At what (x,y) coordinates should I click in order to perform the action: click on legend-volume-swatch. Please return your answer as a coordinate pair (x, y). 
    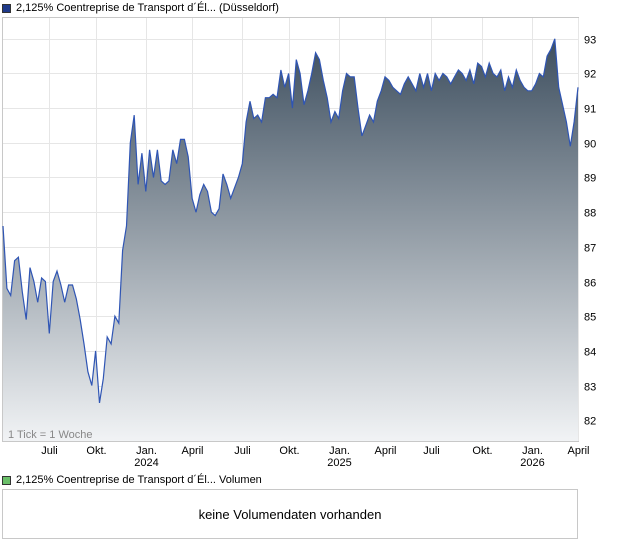
    Looking at the image, I should click on (6, 480).